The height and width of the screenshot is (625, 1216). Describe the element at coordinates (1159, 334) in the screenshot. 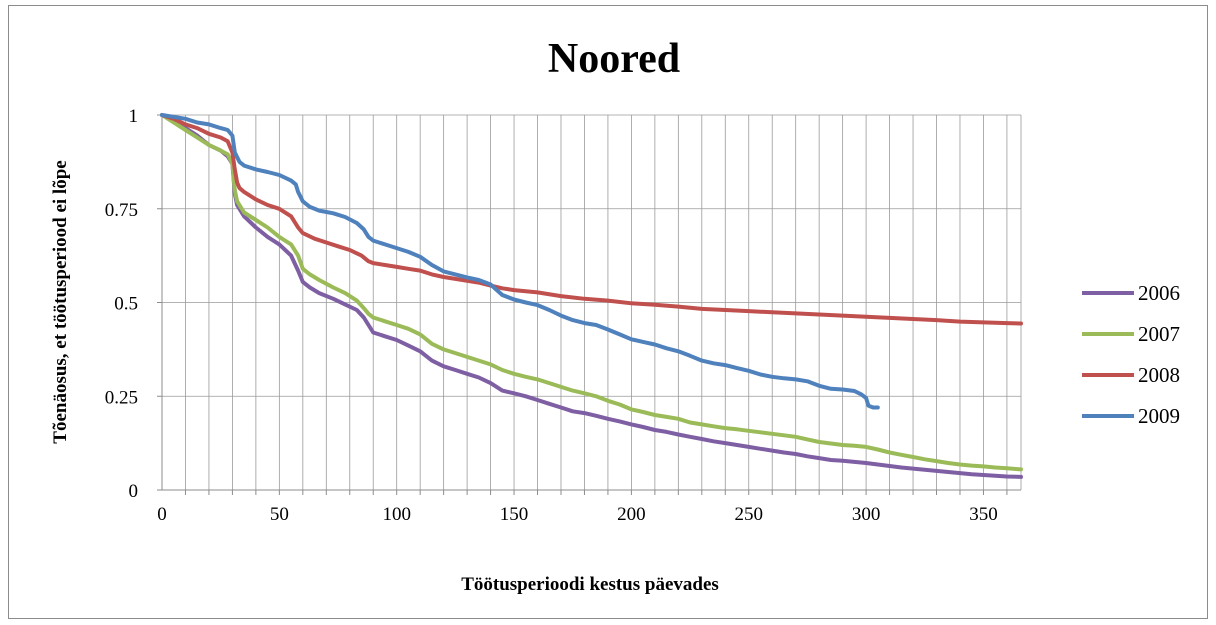

I see `legend-label-2007: 2007` at that location.